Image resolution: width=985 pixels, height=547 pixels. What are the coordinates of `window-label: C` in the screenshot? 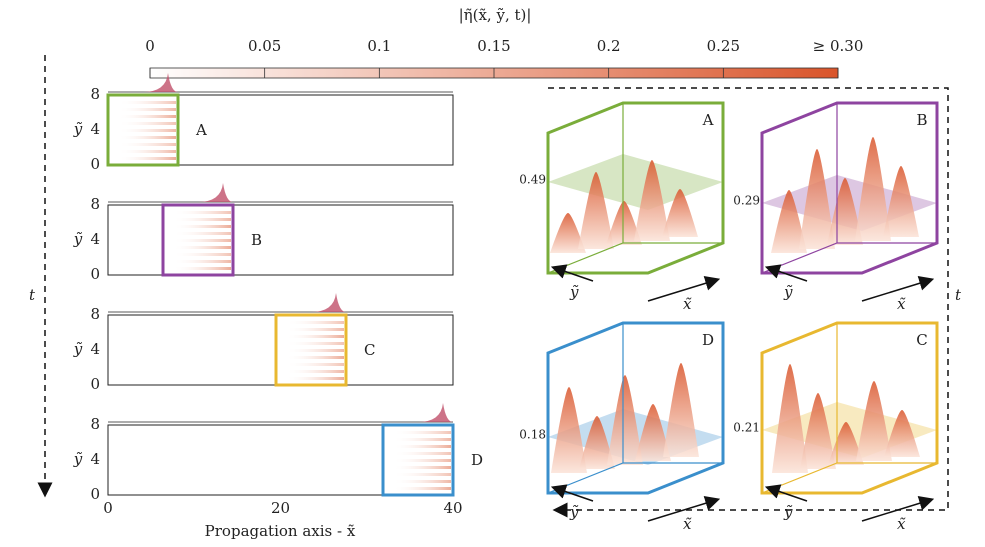 It's located at (369, 350).